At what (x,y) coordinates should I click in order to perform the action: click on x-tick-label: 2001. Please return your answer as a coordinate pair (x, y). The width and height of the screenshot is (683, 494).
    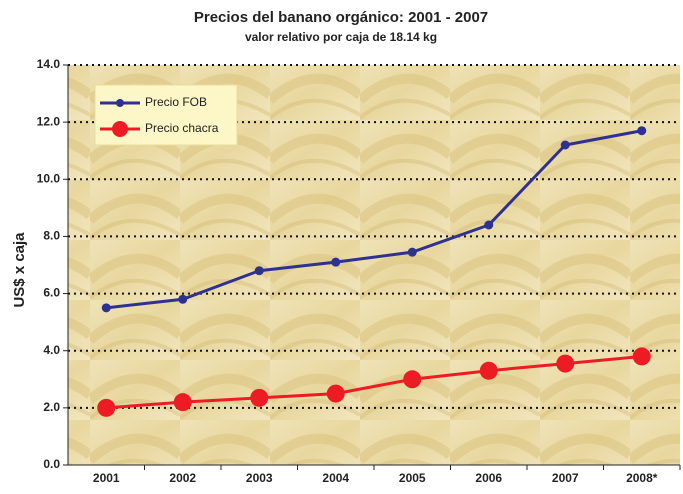
    Looking at the image, I should click on (106, 478).